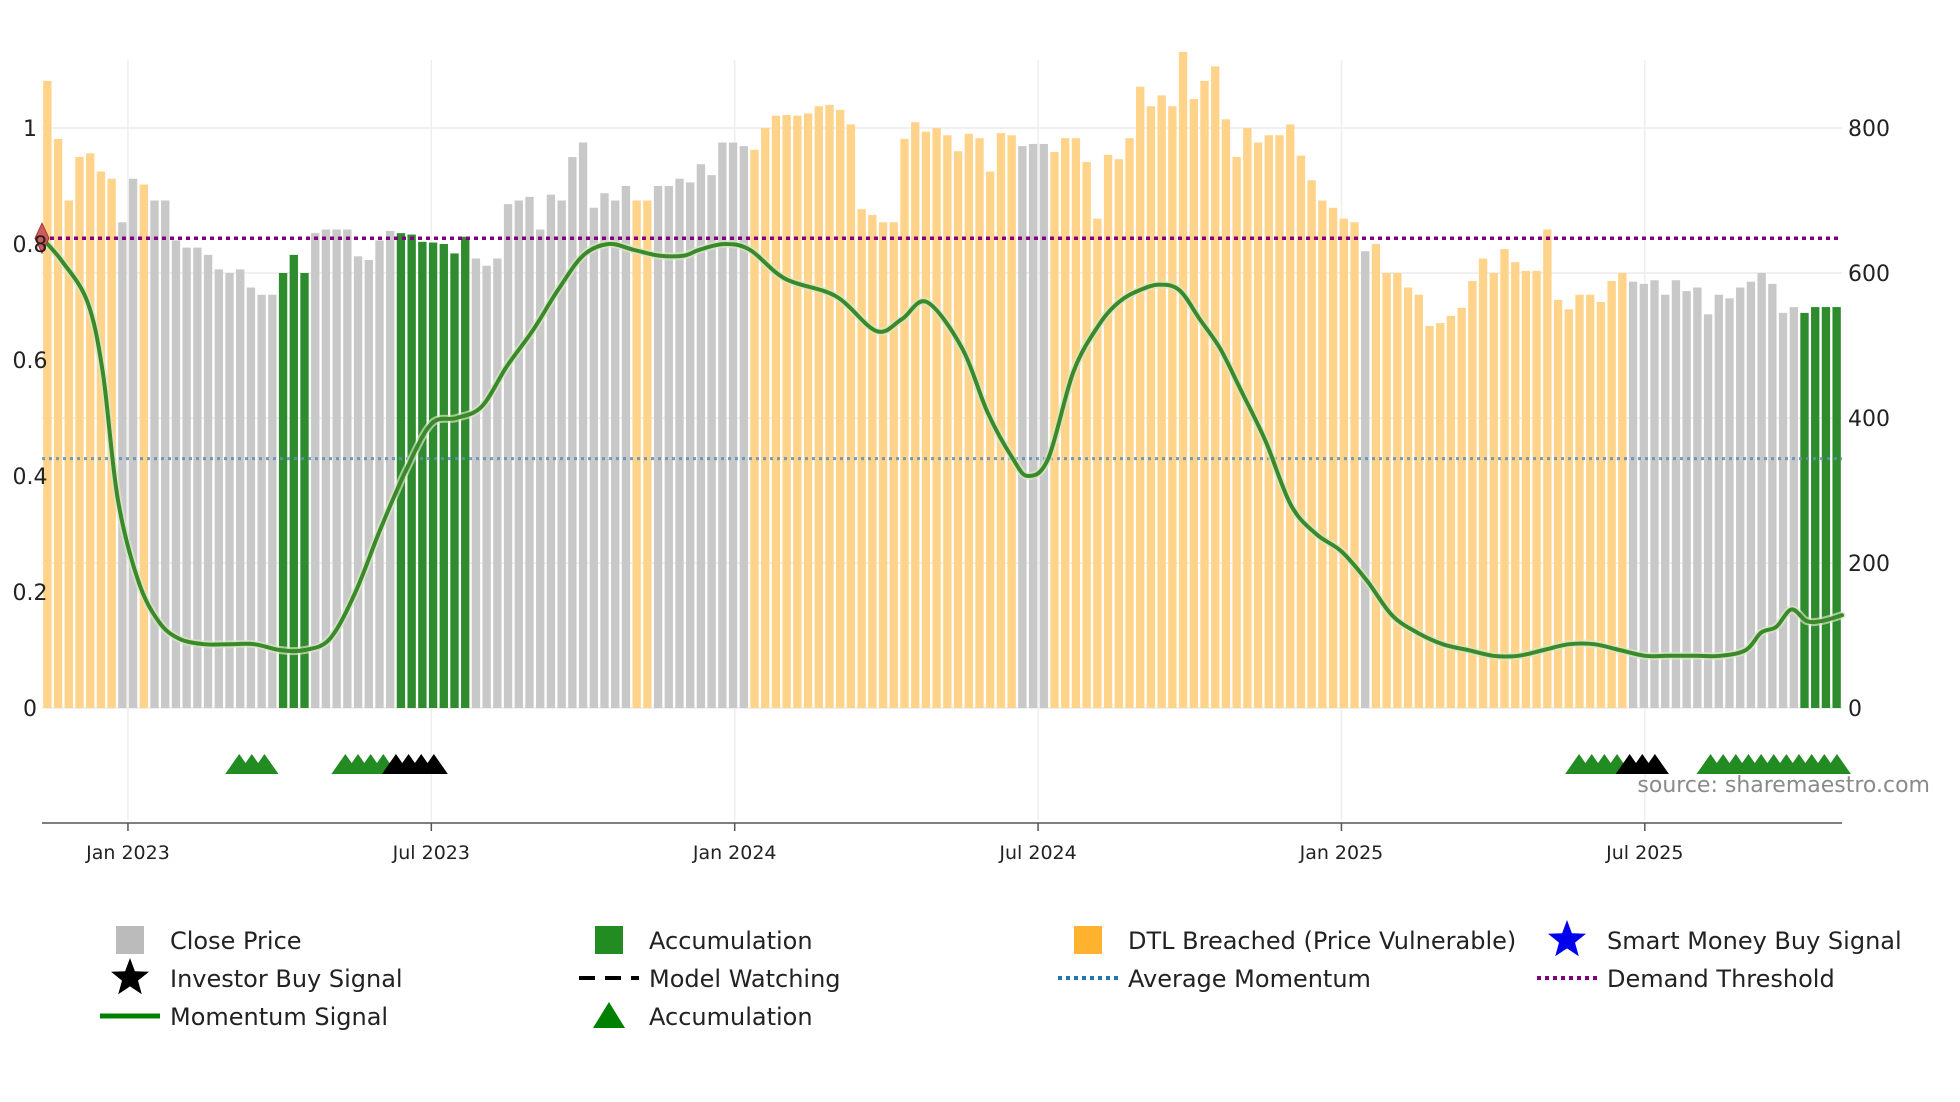 This screenshot has height=1102, width=1960. I want to click on legend-item: Average Momentum, so click(1214, 979).